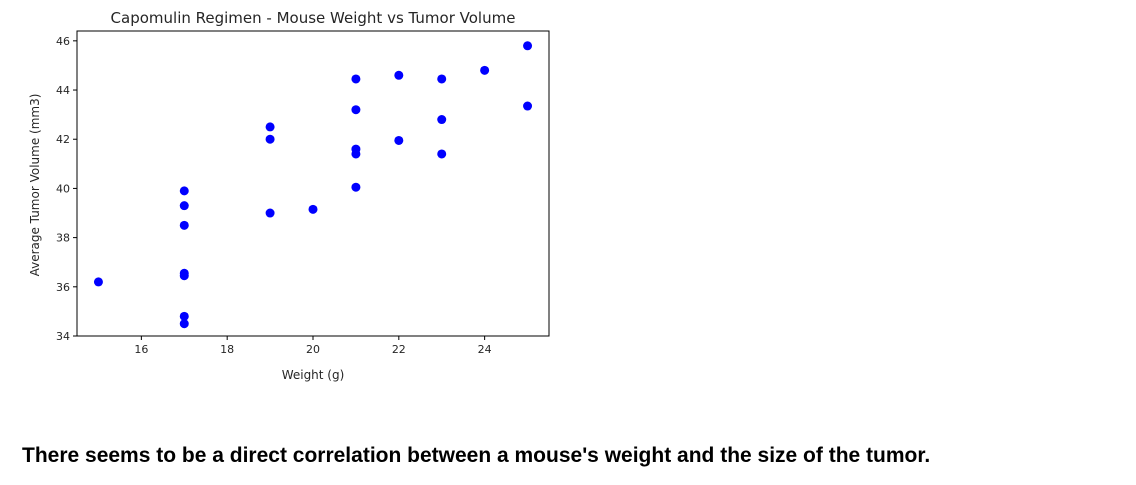 The image size is (1136, 485). Describe the element at coordinates (63, 188) in the screenshot. I see `y-tick-label: 40` at that location.